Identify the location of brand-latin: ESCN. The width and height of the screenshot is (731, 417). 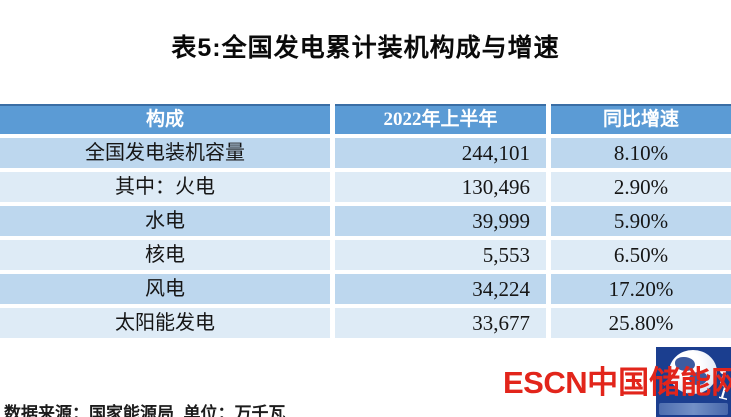
(545, 382).